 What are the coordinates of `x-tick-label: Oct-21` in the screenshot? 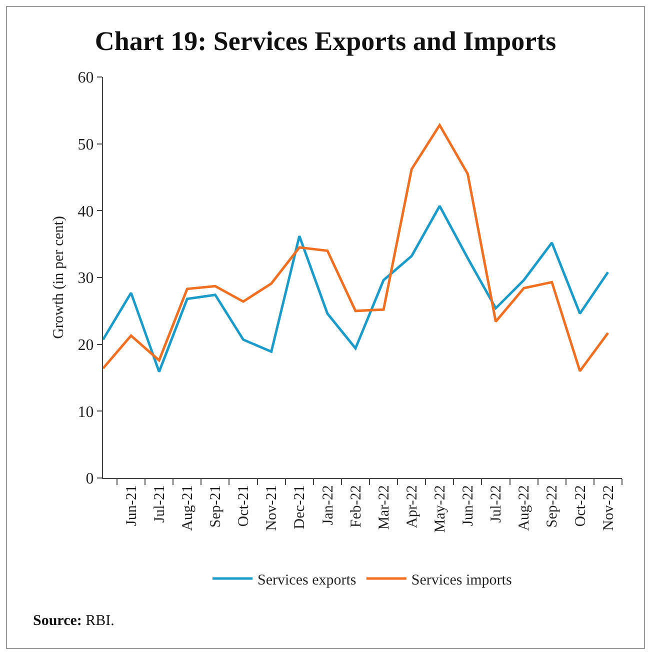 It's located at (244, 506).